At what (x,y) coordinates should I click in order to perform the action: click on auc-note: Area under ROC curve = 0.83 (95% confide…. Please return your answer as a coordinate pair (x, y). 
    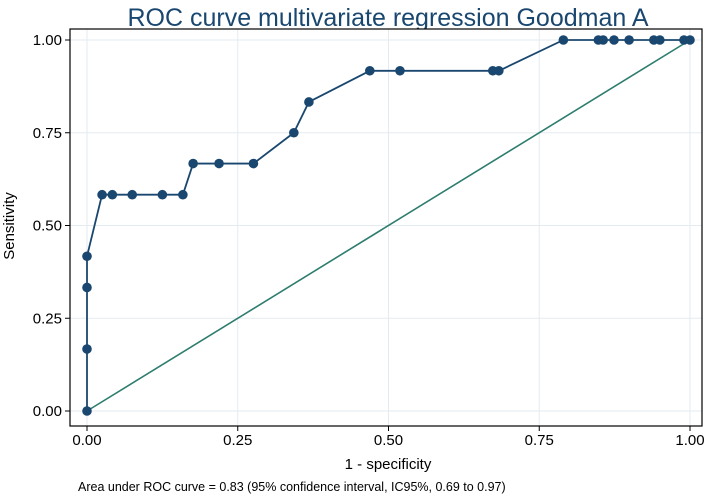
    Looking at the image, I should click on (292, 487).